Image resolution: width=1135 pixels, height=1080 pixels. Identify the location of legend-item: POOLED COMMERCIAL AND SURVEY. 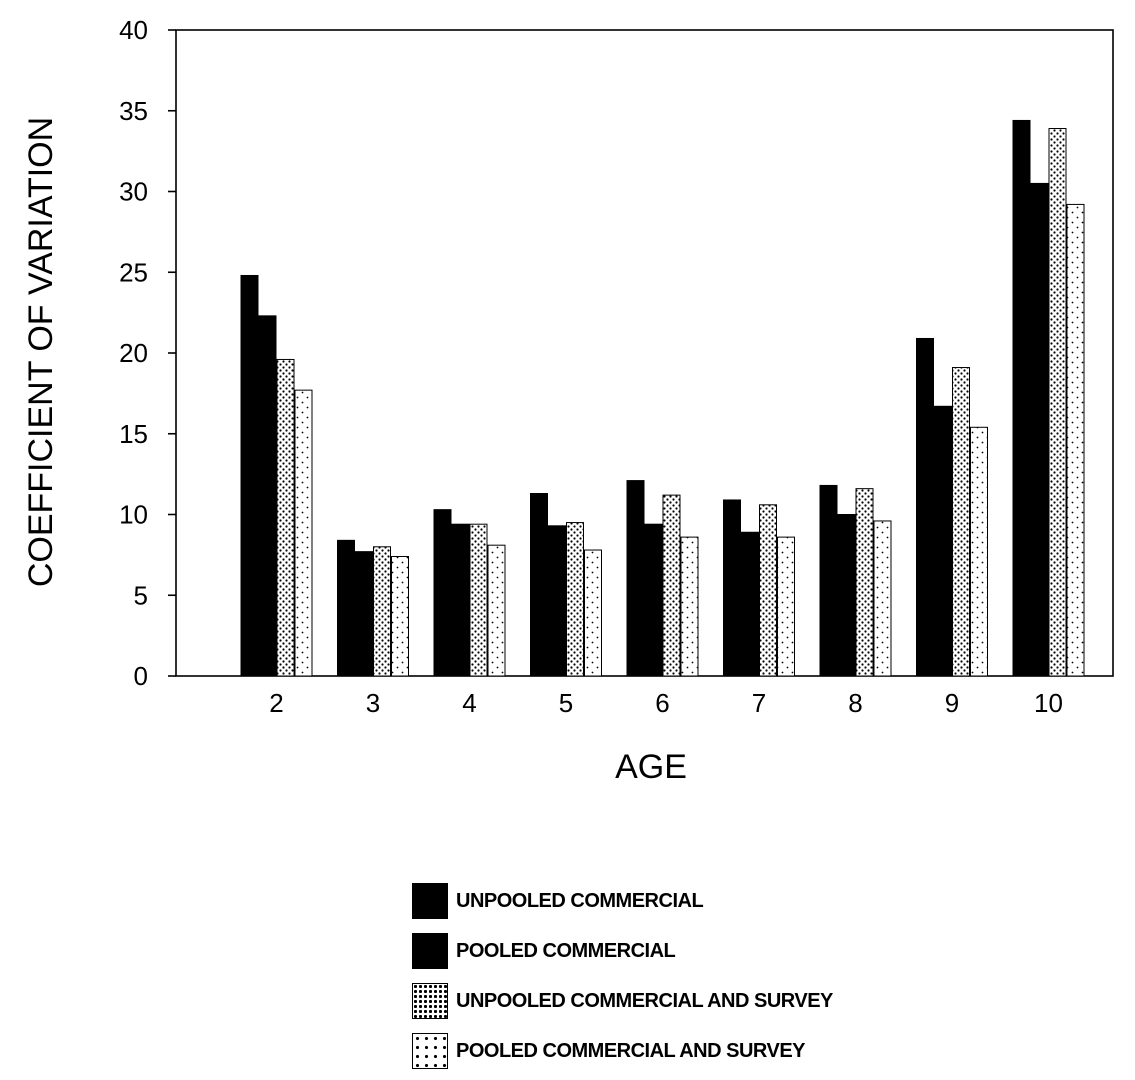
(712, 1051).